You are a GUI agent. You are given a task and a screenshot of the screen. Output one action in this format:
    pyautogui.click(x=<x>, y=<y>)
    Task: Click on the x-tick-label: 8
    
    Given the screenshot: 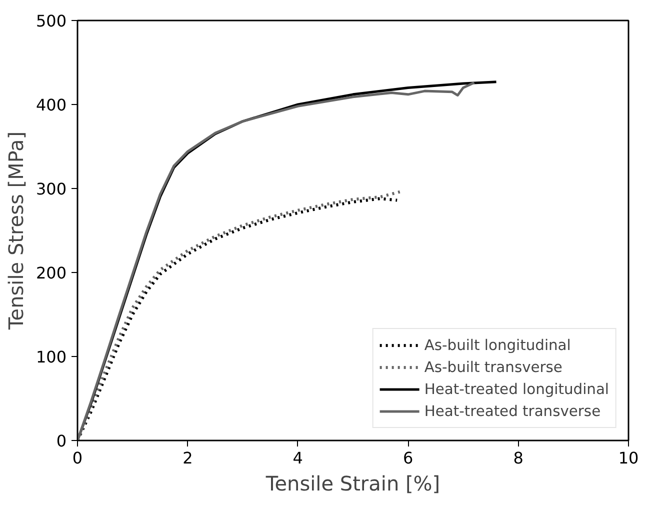 What is the action you would take?
    pyautogui.click(x=518, y=458)
    